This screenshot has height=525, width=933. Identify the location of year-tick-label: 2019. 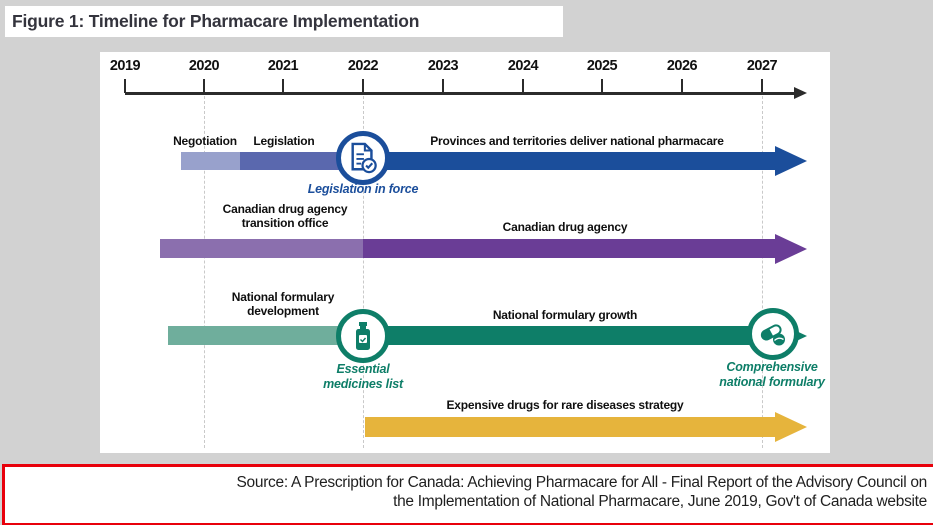
(125, 66).